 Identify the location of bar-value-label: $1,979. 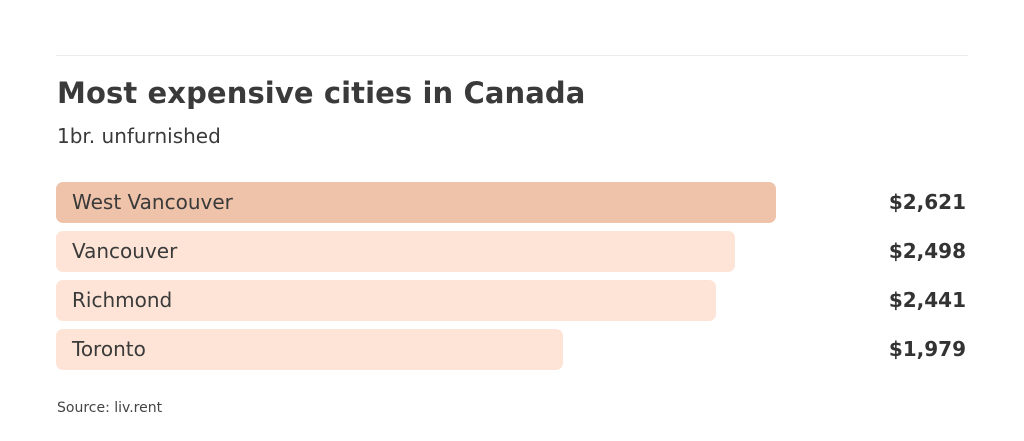
(927, 349).